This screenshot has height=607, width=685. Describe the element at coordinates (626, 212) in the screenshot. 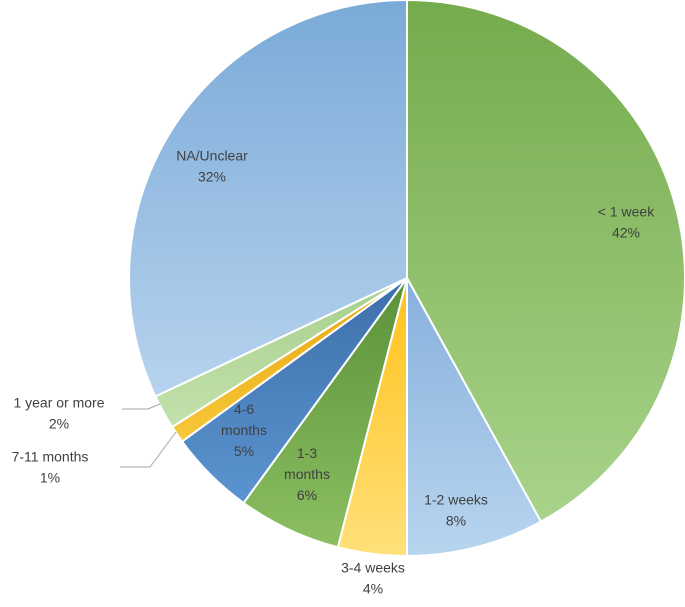

I see `slice-category-label: < 1 week` at that location.